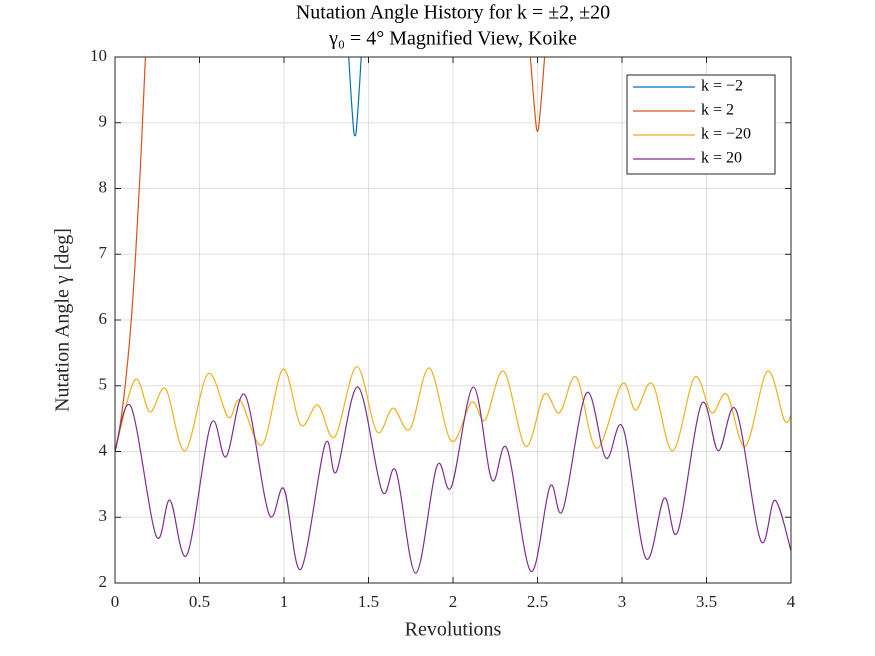 The image size is (875, 656). Describe the element at coordinates (103, 252) in the screenshot. I see `y-tick-label: 7` at that location.